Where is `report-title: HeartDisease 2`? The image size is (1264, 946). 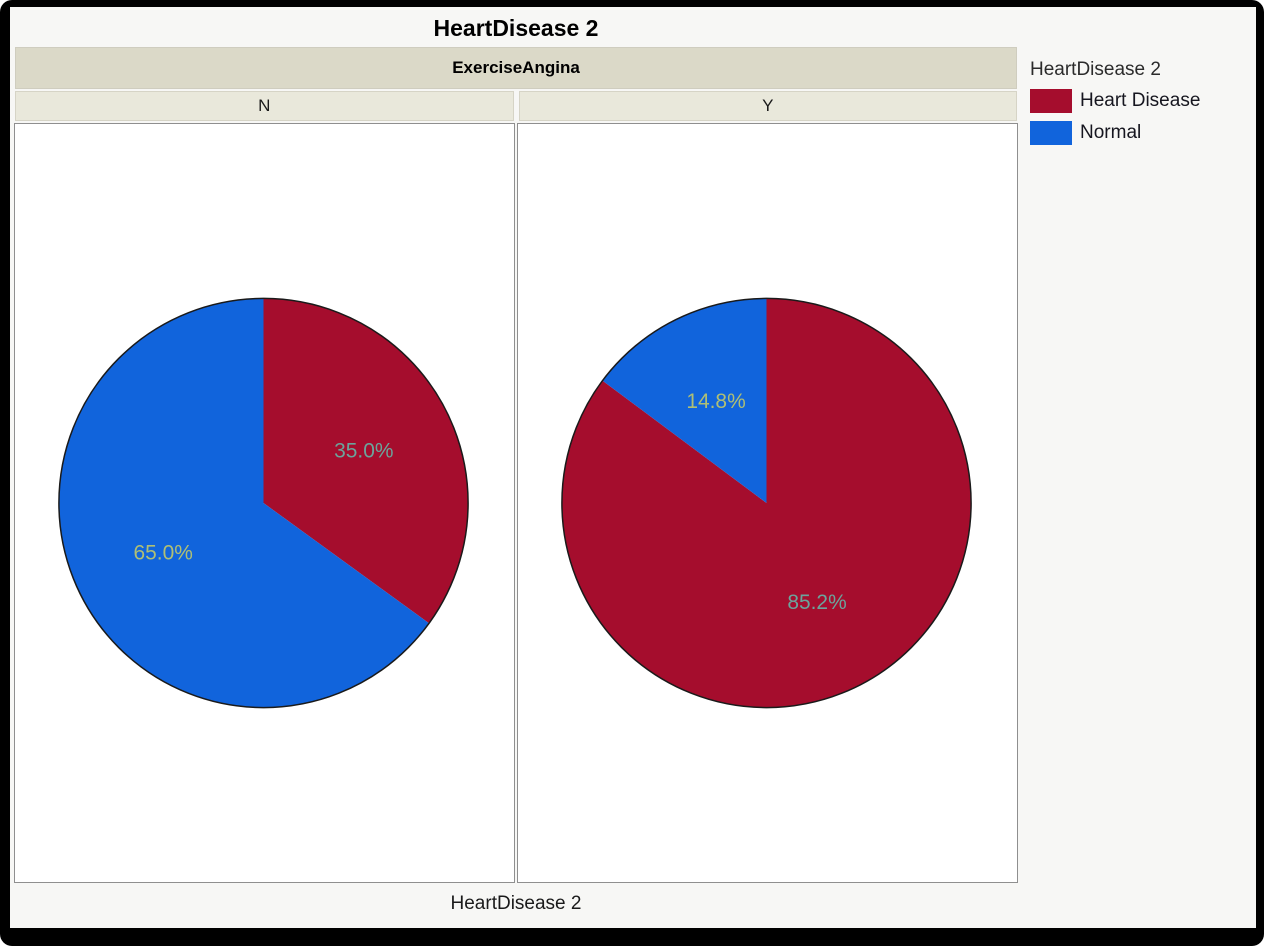
report-title: HeartDisease 2 is located at coordinates (516, 28).